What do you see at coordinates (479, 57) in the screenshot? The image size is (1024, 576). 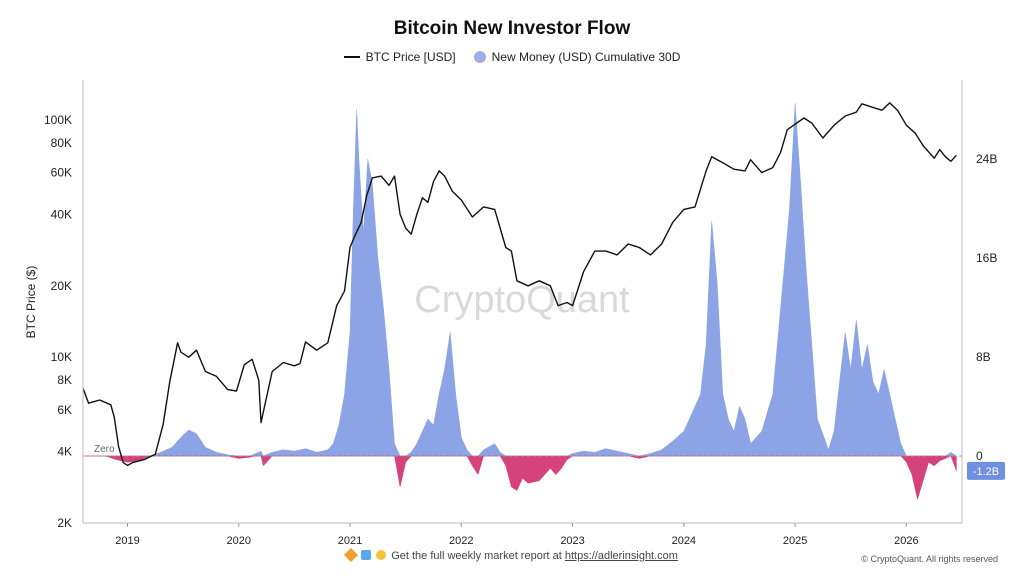 I see `legend-dot-swatch` at bounding box center [479, 57].